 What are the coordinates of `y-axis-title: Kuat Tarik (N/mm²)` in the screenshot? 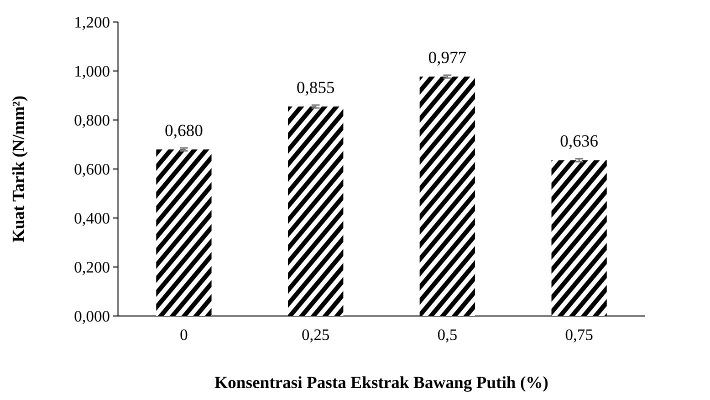 It's located at (18, 169).